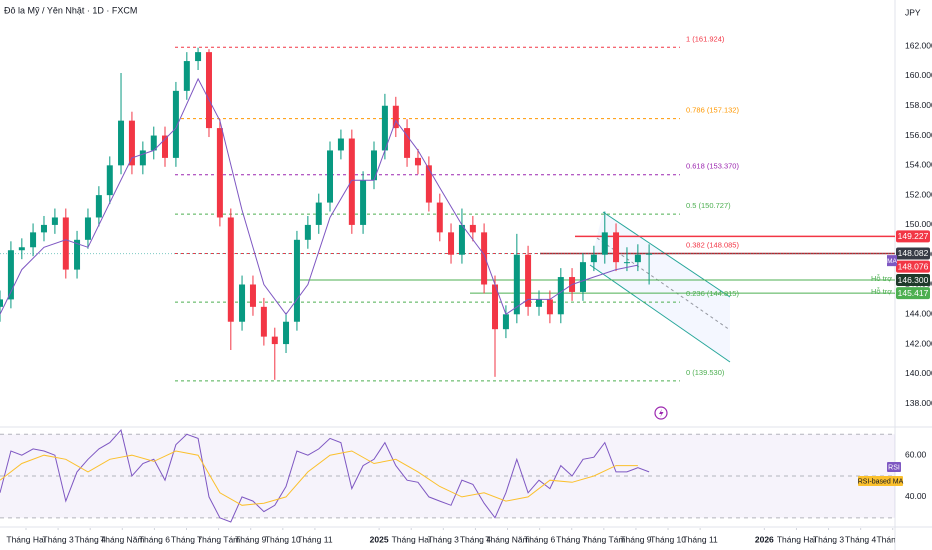 Image resolution: width=932 pixels, height=550 pixels. What do you see at coordinates (660, 313) in the screenshot?
I see `channel-lower` at bounding box center [660, 313].